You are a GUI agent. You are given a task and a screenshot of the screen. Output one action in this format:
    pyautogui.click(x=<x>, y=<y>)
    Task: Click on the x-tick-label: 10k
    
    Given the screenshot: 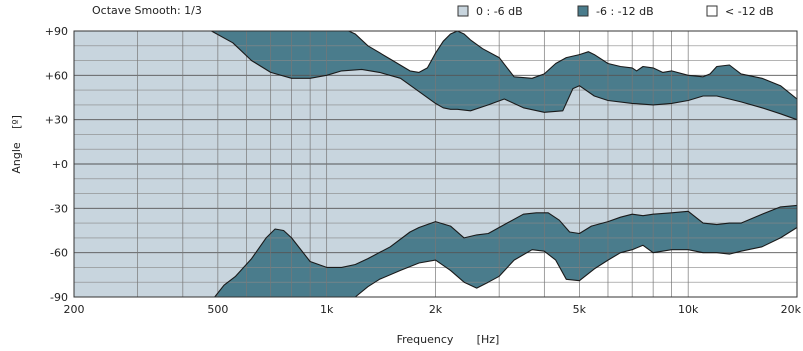 What is the action you would take?
    pyautogui.click(x=688, y=309)
    